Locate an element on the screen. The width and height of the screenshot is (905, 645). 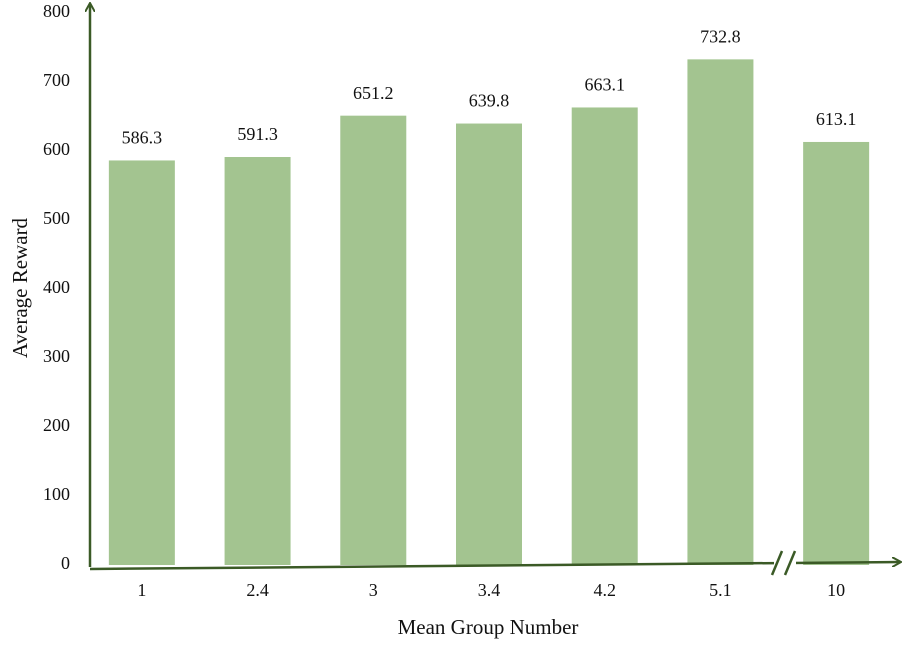
y-tick-label: 400 is located at coordinates (56, 287).